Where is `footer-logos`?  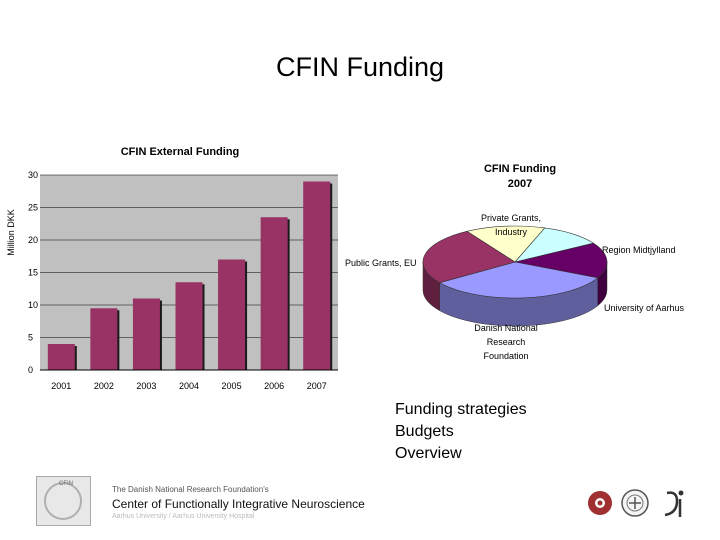 footer-logos is located at coordinates (636, 503).